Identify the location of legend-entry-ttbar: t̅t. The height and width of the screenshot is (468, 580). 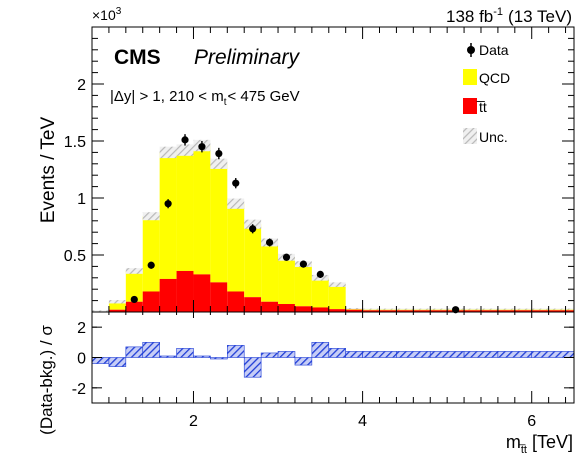
(475, 106).